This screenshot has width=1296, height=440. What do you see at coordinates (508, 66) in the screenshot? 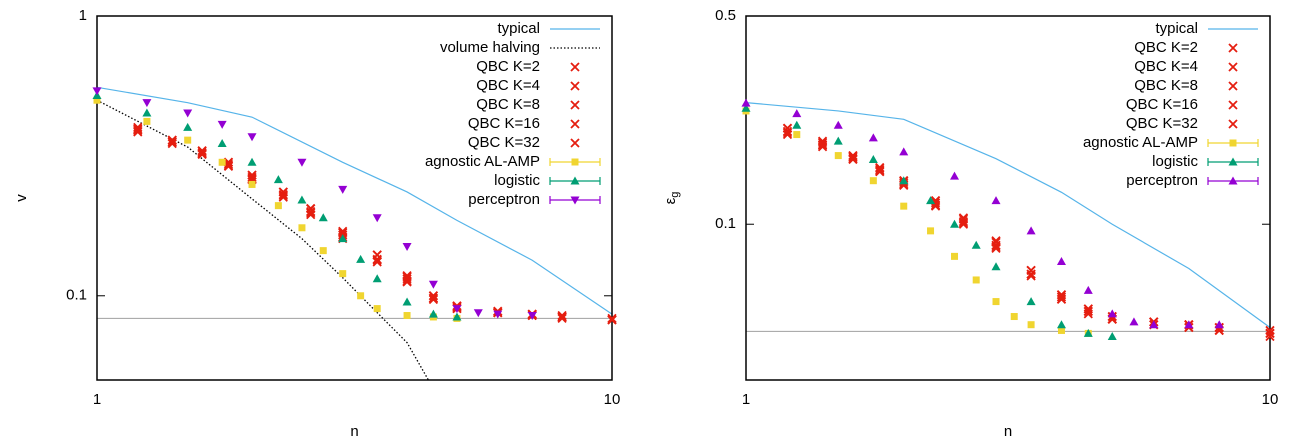
I see `legend-label: QBC K=2` at bounding box center [508, 66].